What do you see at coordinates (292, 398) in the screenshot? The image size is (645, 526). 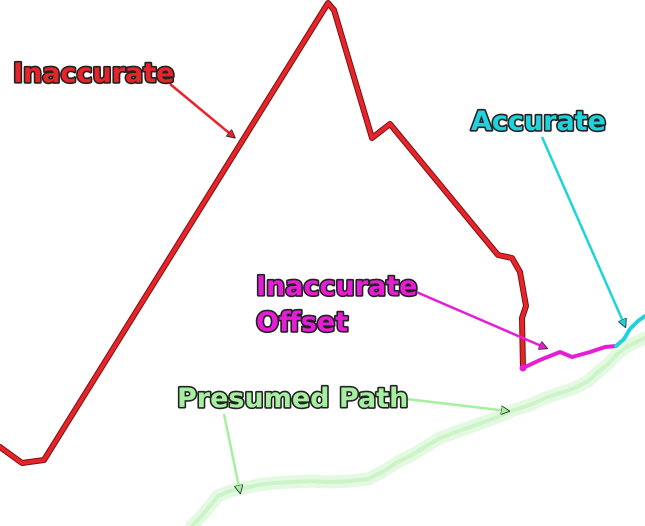 I see `presumed-path-label: Presumed Path` at bounding box center [292, 398].